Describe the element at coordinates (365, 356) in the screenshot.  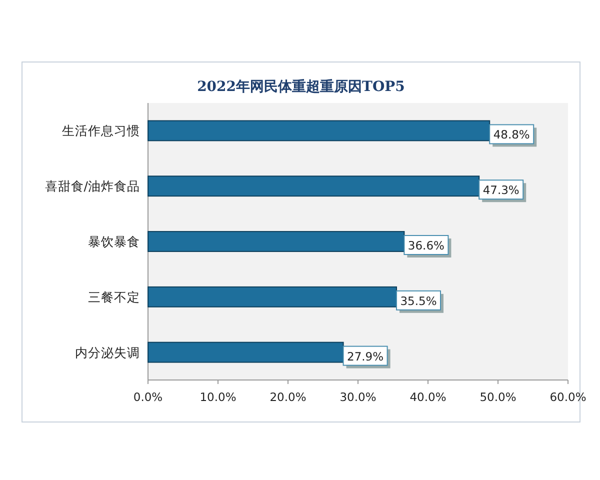
I see `data-label: 27.9%` at that location.